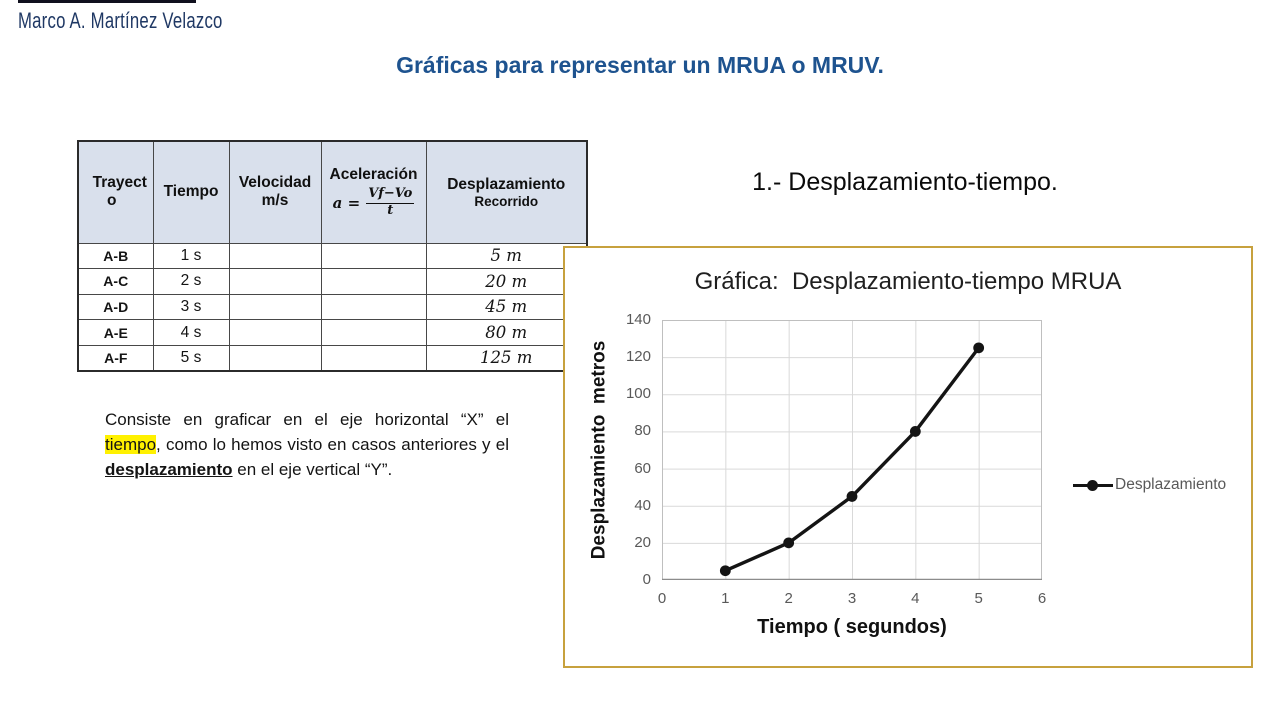  I want to click on cell-tiempo: 2 s, so click(191, 281).